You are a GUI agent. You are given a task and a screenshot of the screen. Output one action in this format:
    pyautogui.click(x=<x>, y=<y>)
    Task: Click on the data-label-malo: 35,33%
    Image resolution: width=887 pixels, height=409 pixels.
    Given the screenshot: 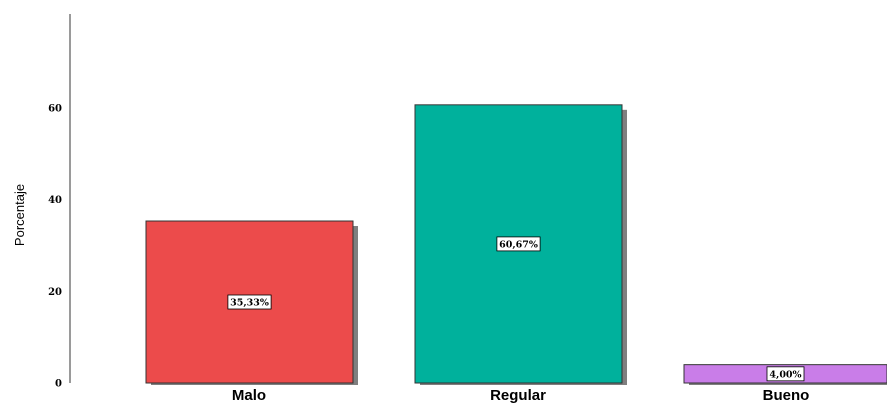 What is the action you would take?
    pyautogui.click(x=249, y=302)
    